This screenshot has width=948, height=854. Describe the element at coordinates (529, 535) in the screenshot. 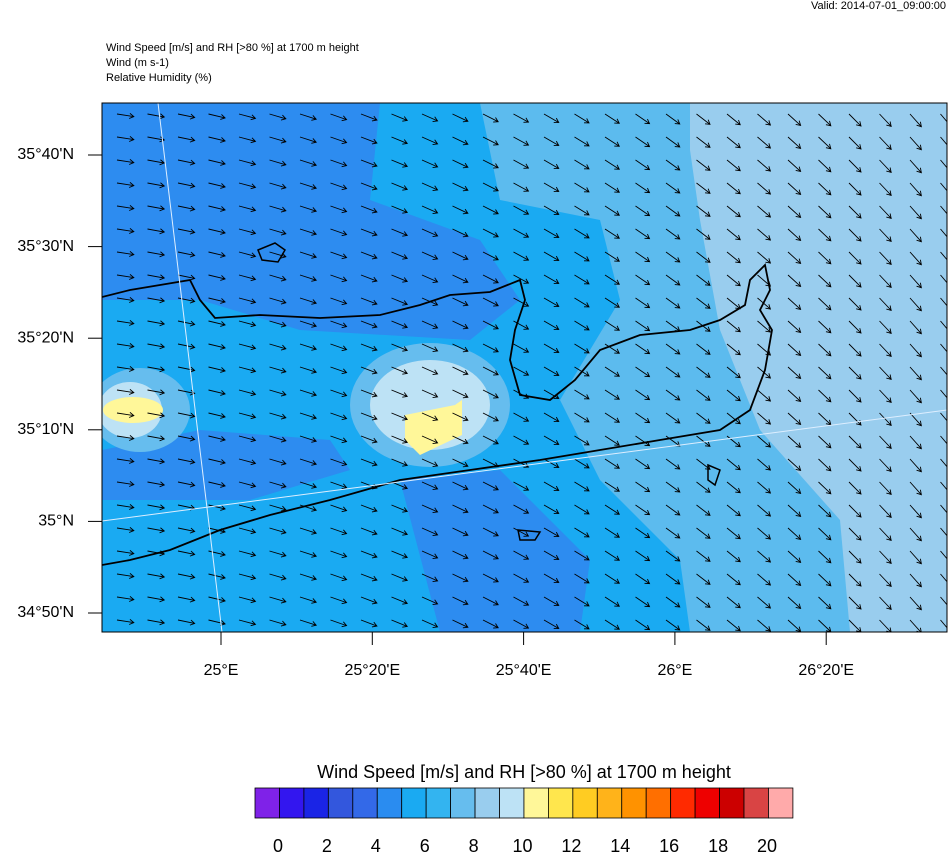

I see `coastline` at that location.